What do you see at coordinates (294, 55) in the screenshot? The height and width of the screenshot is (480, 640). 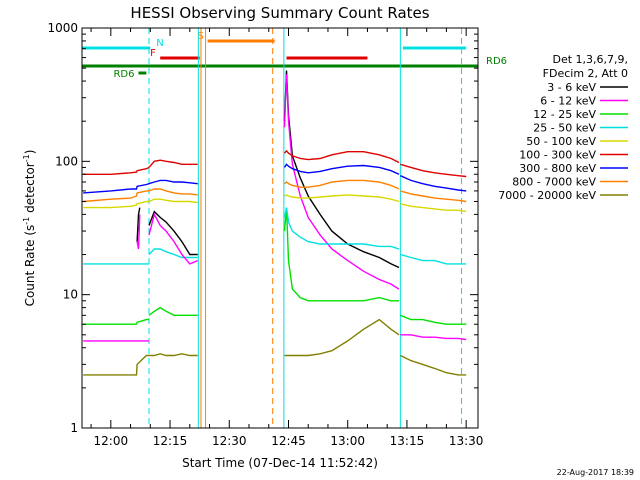 I see `flag-bars: NFSRD6RD6` at bounding box center [294, 55].